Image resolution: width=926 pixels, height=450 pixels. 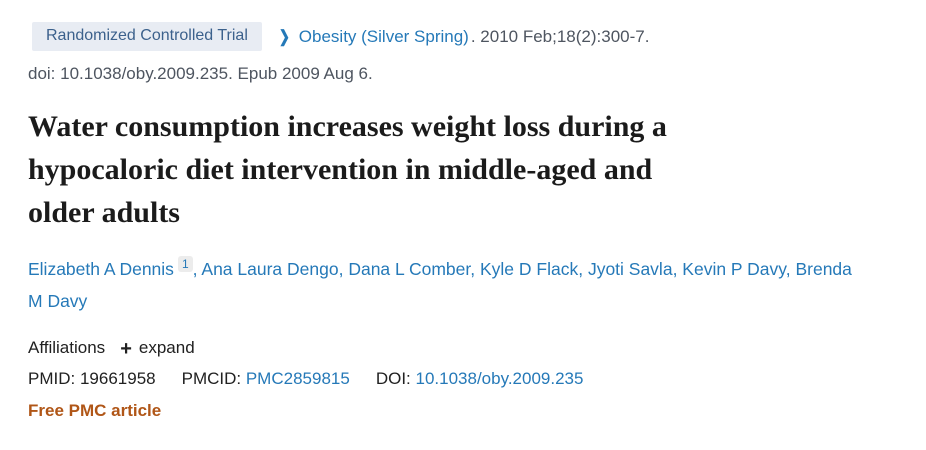 What do you see at coordinates (409, 269) in the screenshot?
I see `author-link: Dana L Comber` at bounding box center [409, 269].